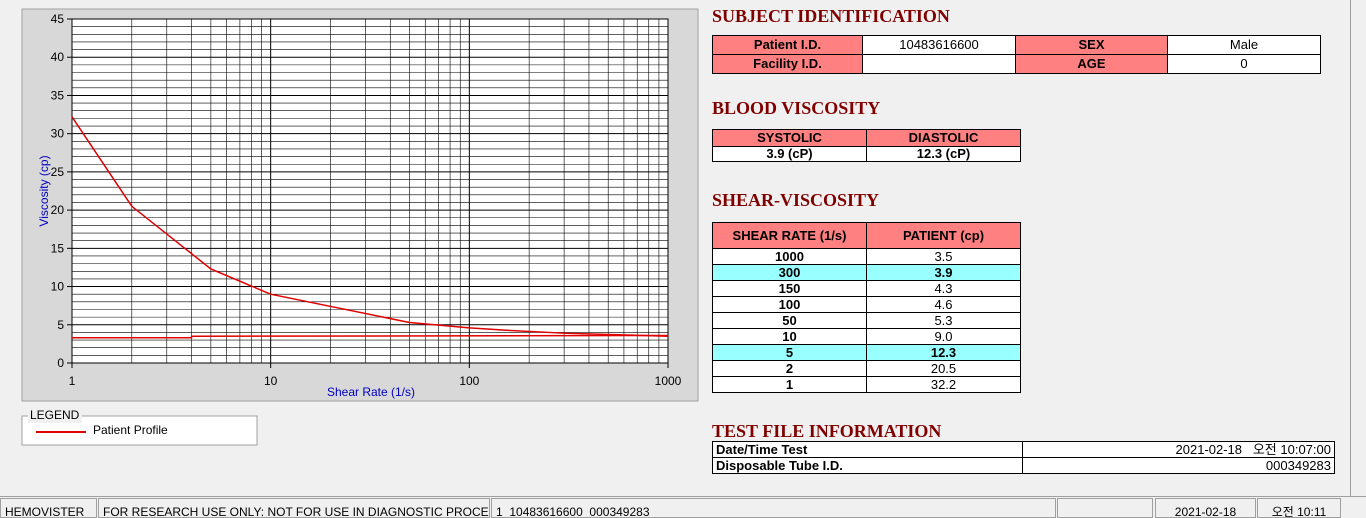 The width and height of the screenshot is (1366, 518). I want to click on field-label: SEX, so click(1091, 45).